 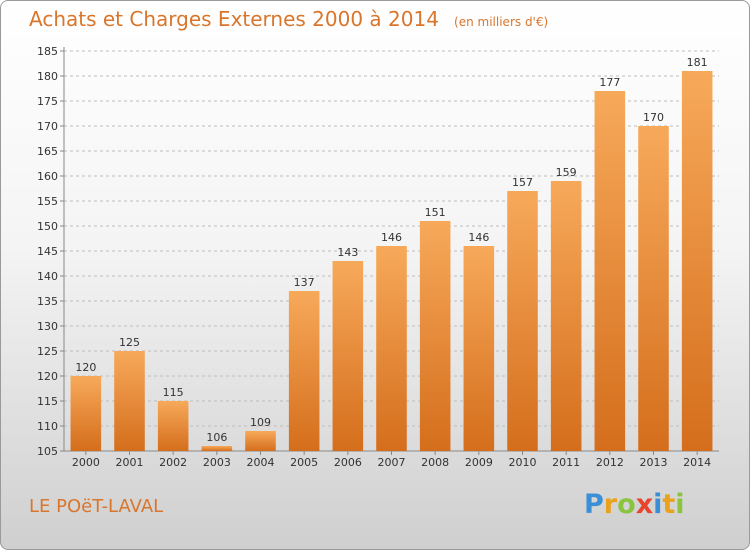 I want to click on y-tick-label: 185, so click(x=47, y=51).